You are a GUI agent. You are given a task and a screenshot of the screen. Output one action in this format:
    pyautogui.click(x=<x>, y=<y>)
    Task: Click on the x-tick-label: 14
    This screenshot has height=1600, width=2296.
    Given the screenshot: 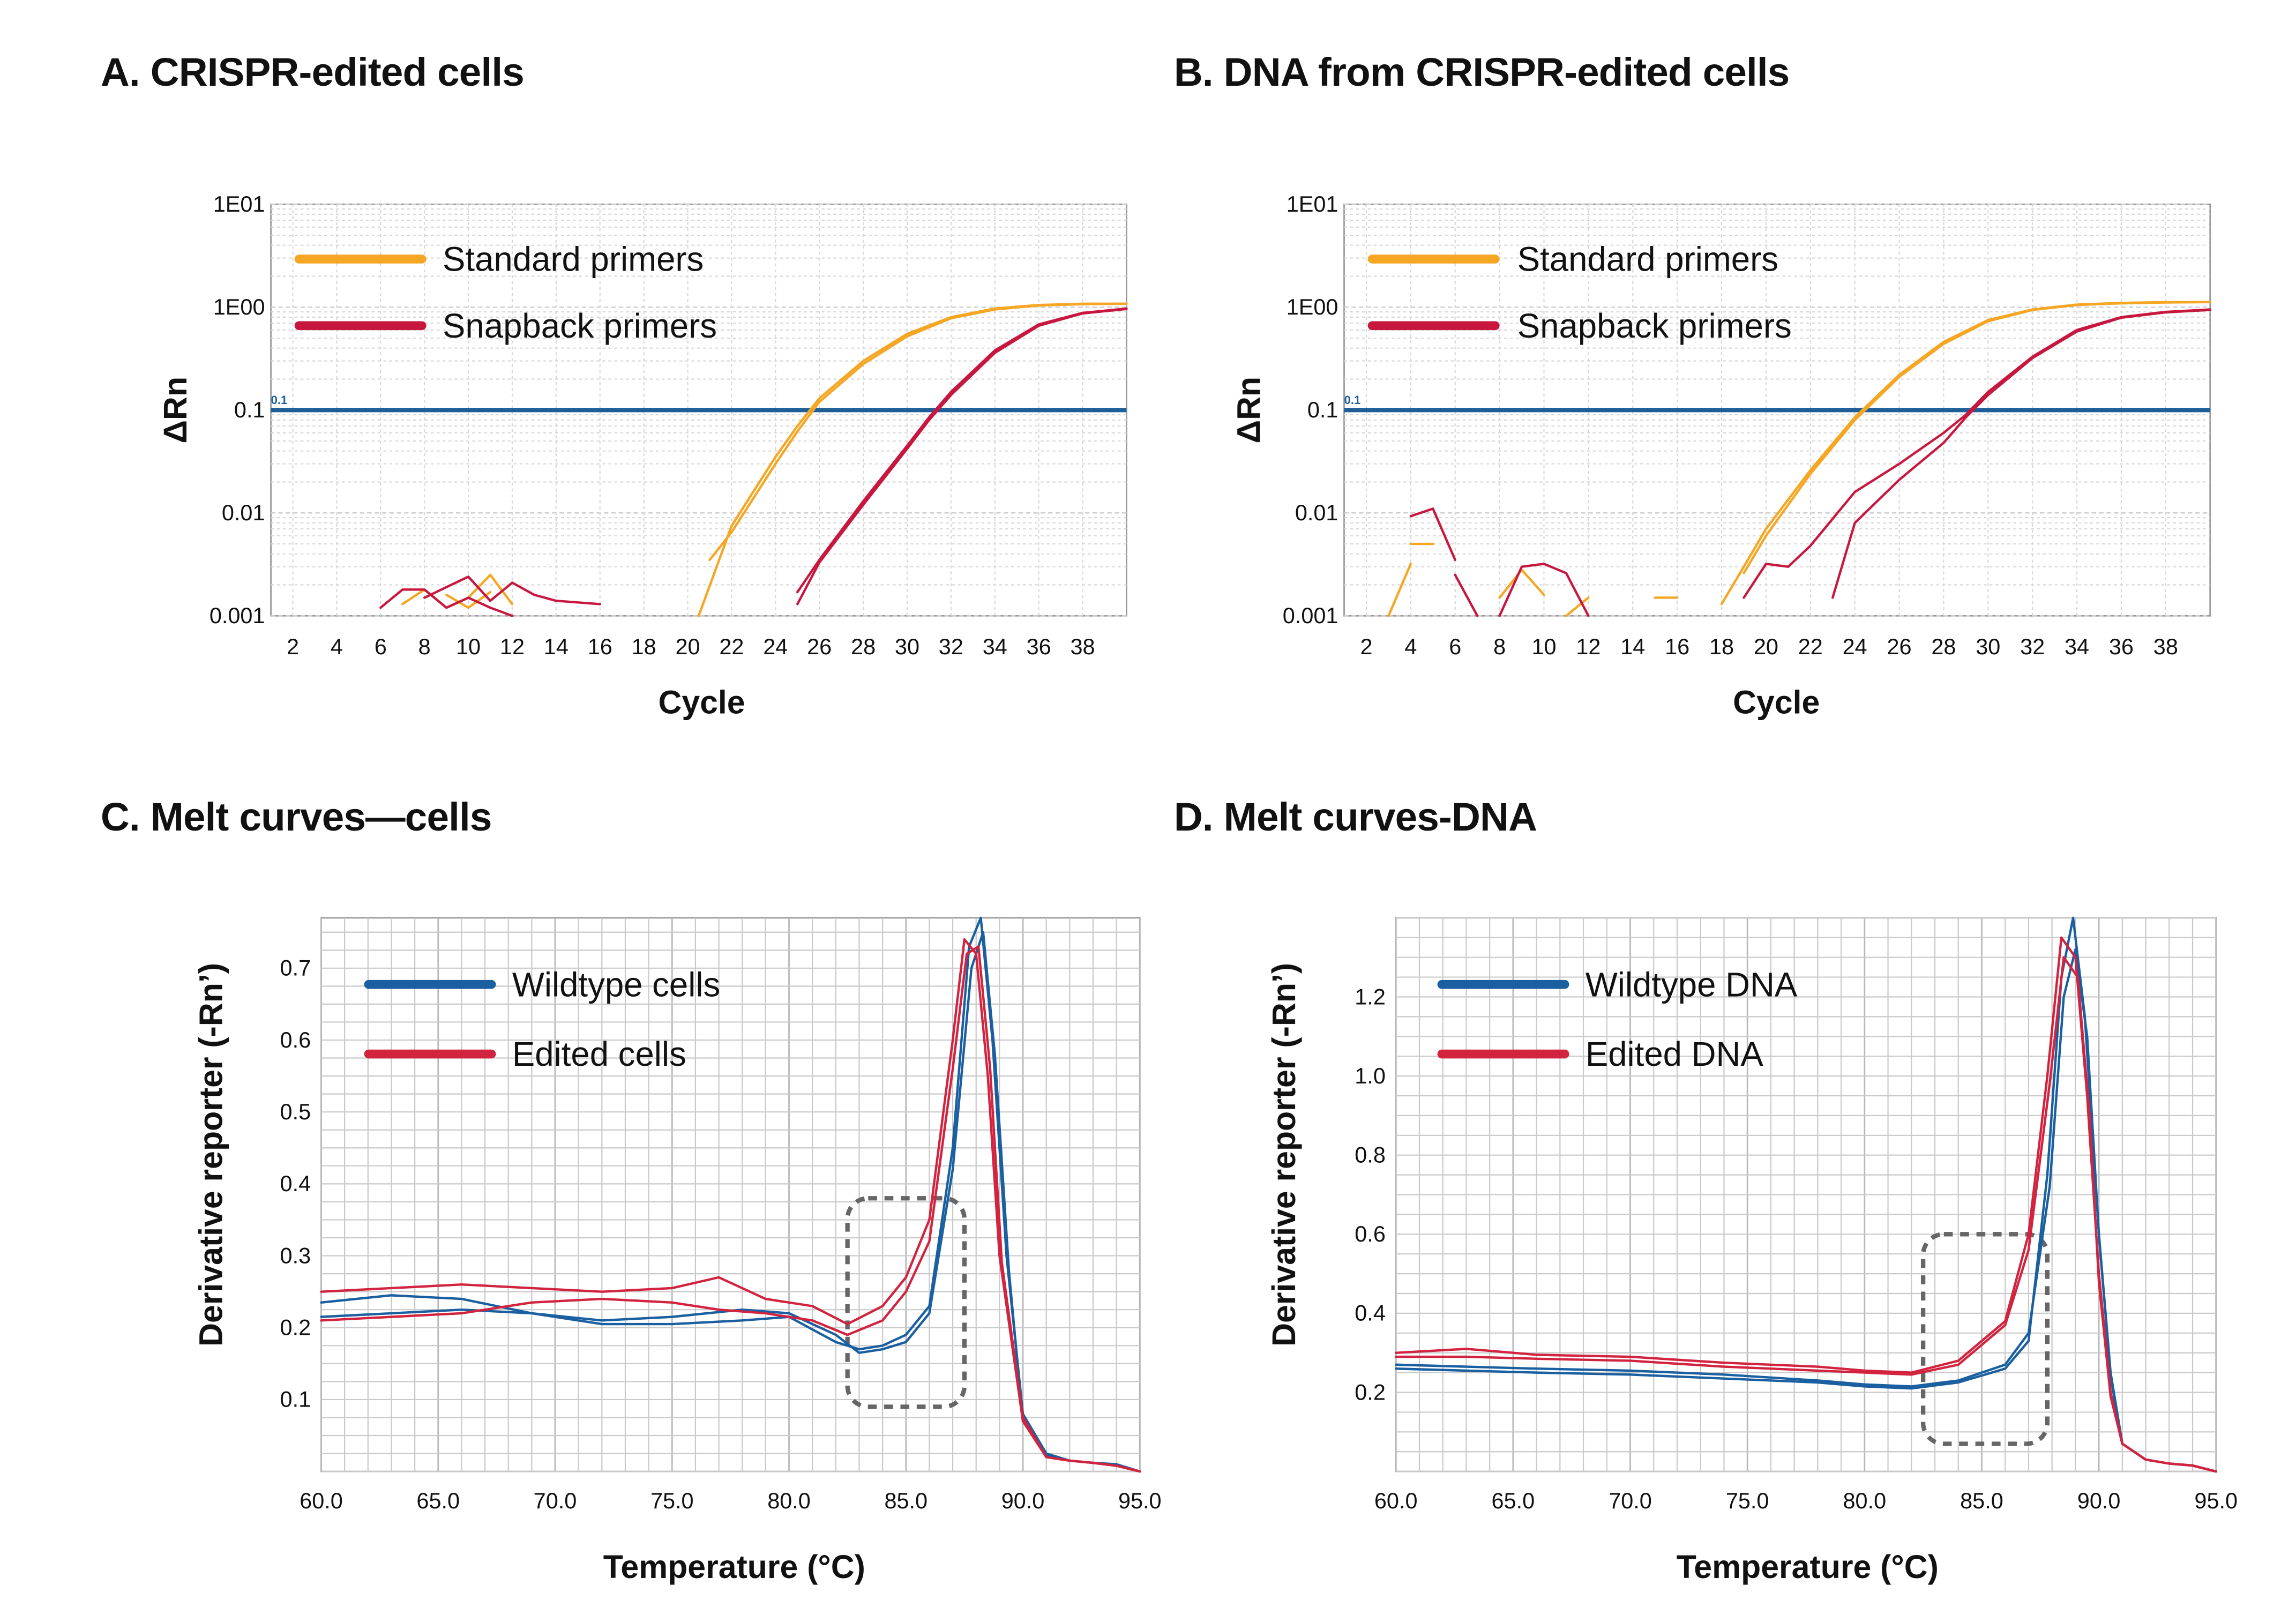 What is the action you would take?
    pyautogui.click(x=557, y=646)
    